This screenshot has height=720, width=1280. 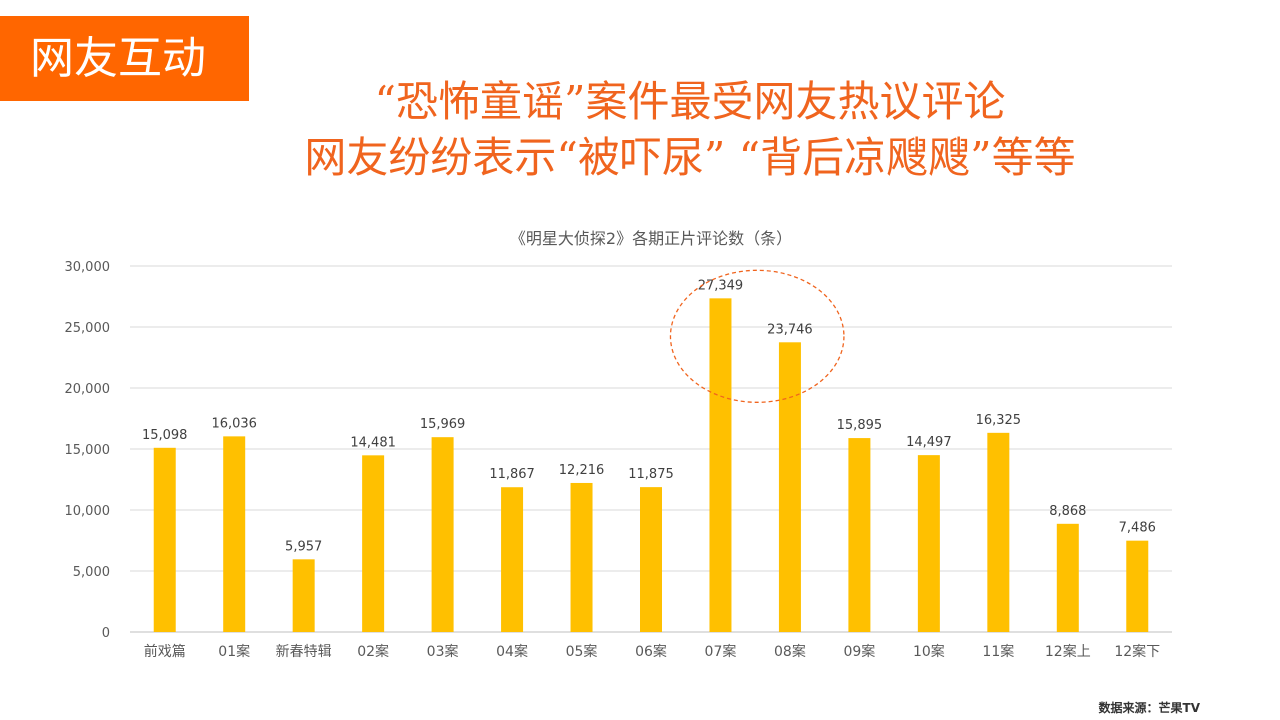 What do you see at coordinates (721, 651) in the screenshot?
I see `x-tick-label: 07案` at bounding box center [721, 651].